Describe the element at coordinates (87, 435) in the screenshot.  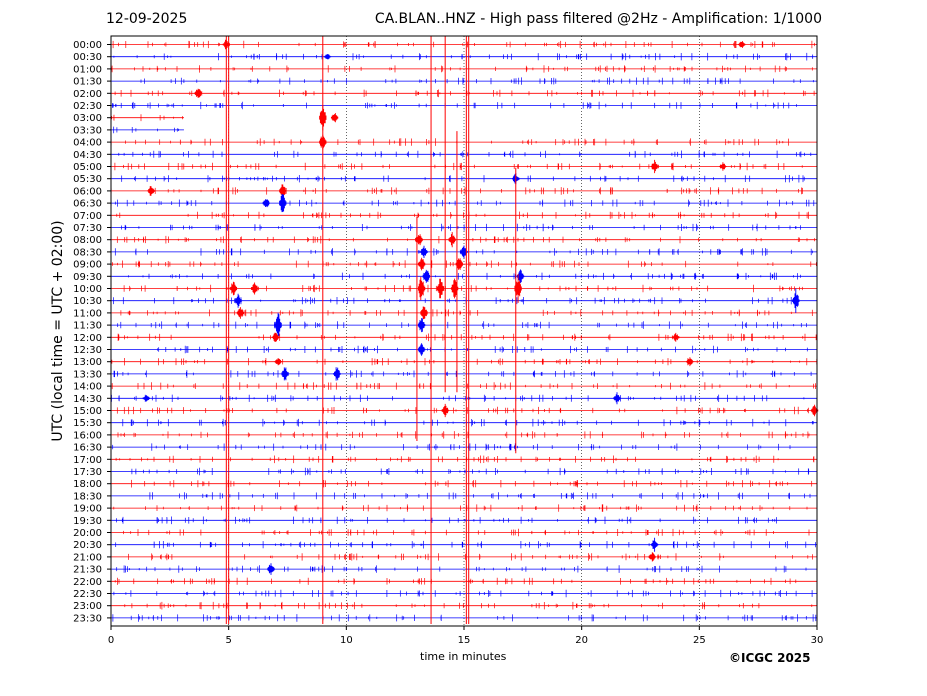
I see `y-tick-label: 16:00` at that location.